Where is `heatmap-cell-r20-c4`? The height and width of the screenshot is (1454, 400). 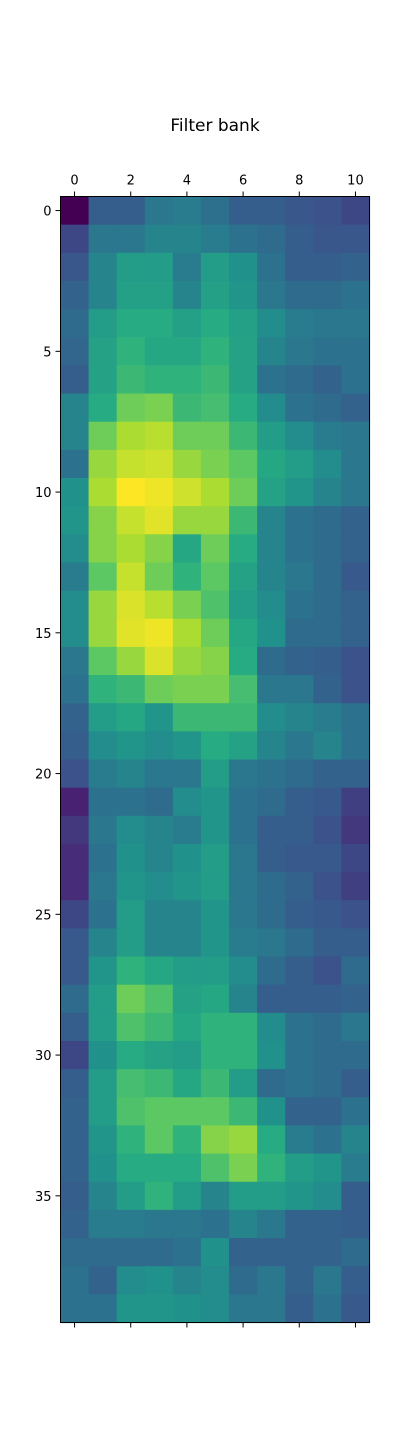
heatmap-cell-r20-c4 is located at coordinates (187, 774).